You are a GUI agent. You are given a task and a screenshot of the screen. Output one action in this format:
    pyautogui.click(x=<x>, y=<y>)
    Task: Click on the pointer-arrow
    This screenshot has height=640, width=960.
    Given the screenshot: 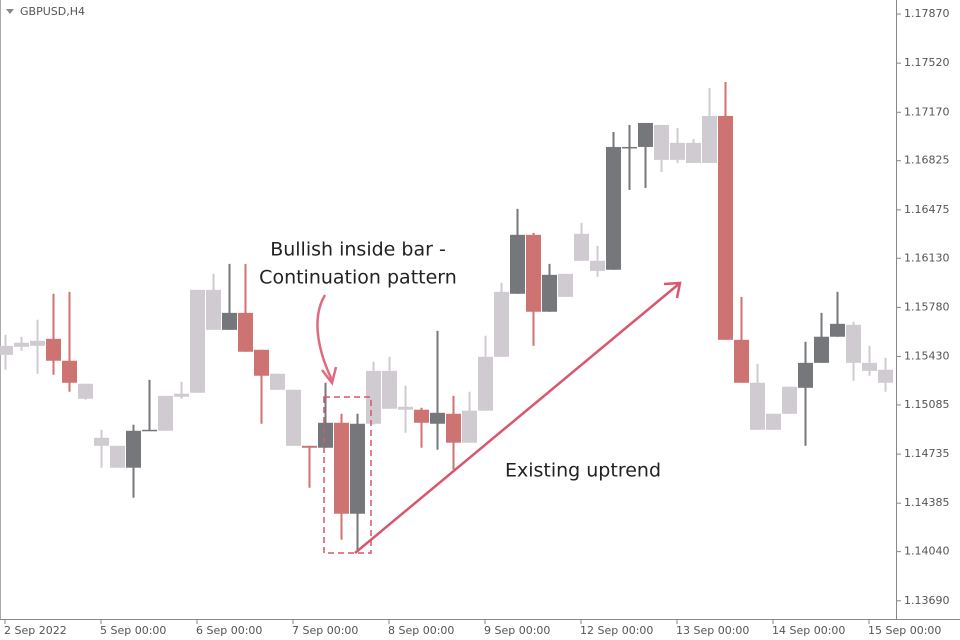 What is the action you would take?
    pyautogui.click(x=325, y=337)
    